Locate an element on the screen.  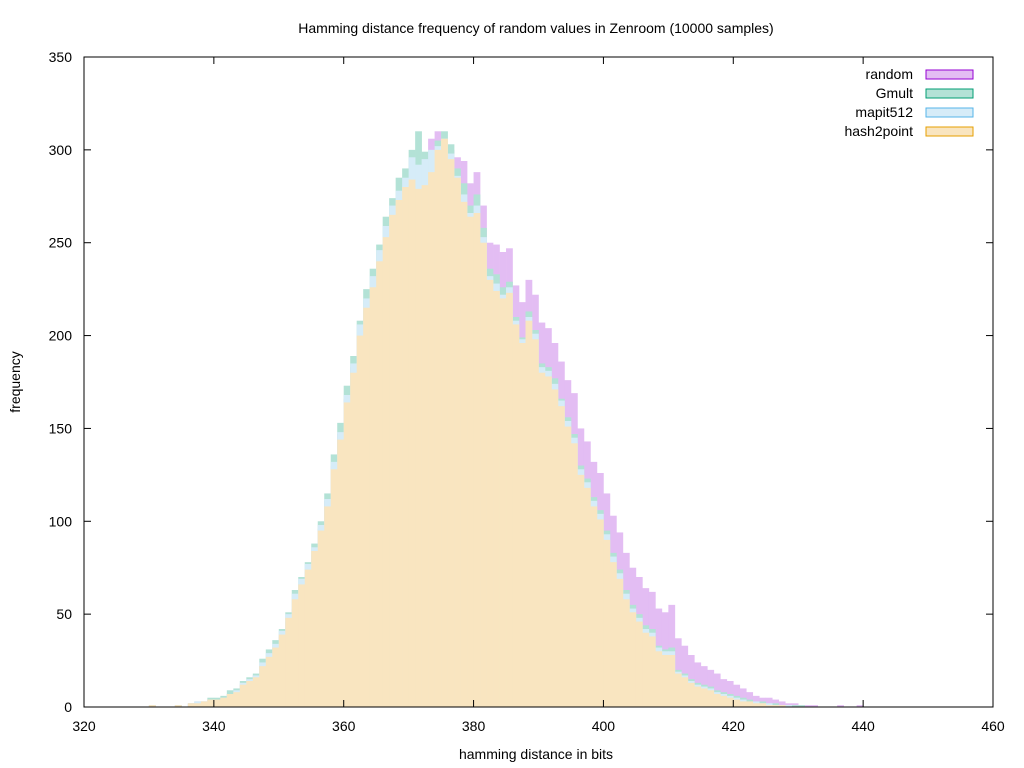
x-axis-label: hamming distance in bits is located at coordinates (536, 754).